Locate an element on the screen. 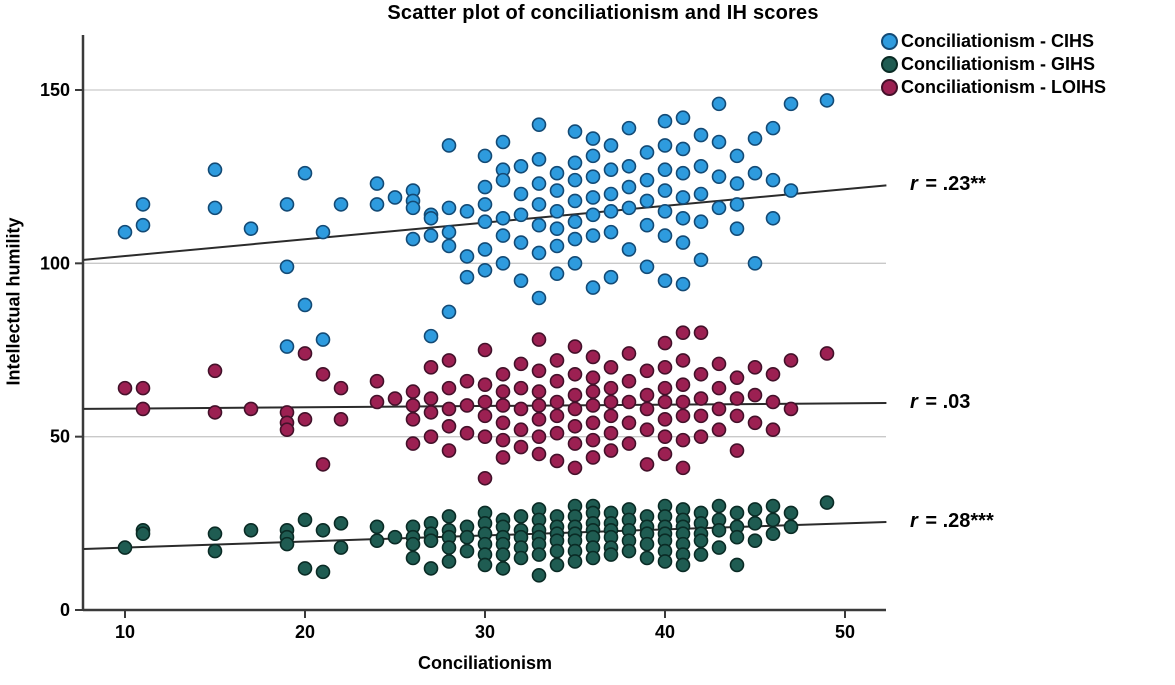 The width and height of the screenshot is (1175, 685). r-symbol: r is located at coordinates (914, 184).